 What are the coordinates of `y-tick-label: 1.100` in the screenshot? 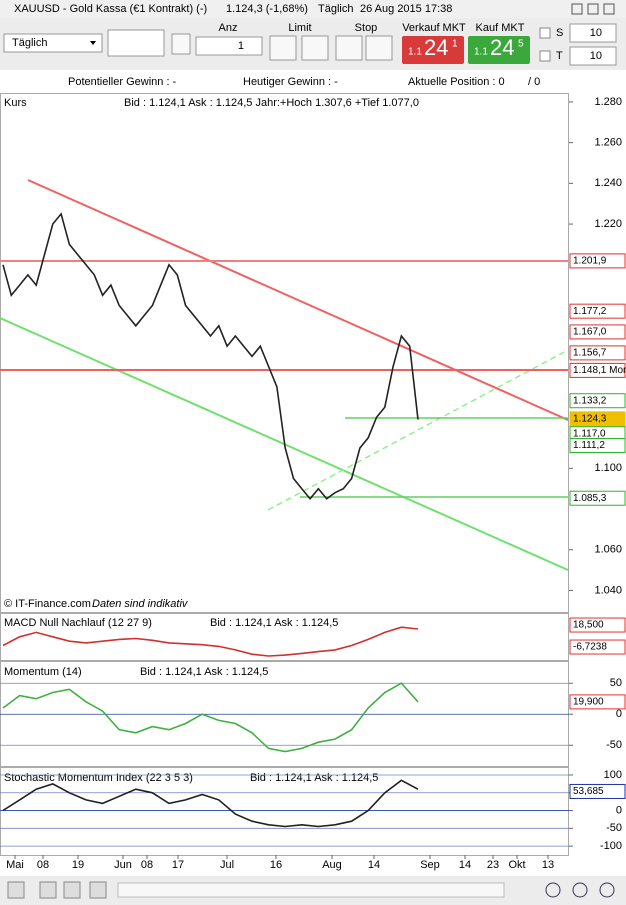 It's located at (608, 468).